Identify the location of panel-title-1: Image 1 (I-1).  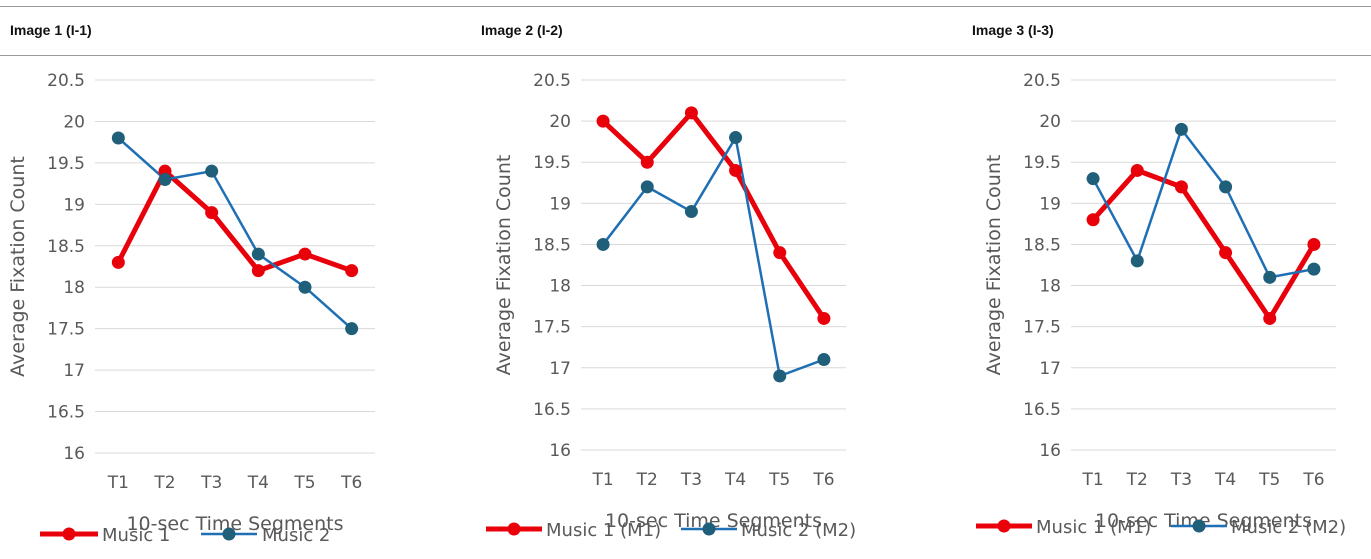
(51, 30).